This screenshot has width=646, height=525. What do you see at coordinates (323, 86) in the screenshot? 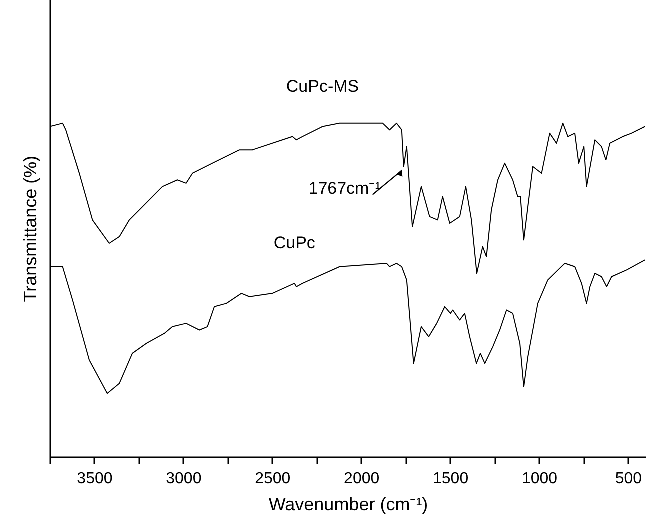
I see `series-label: CuPc-MS` at bounding box center [323, 86].